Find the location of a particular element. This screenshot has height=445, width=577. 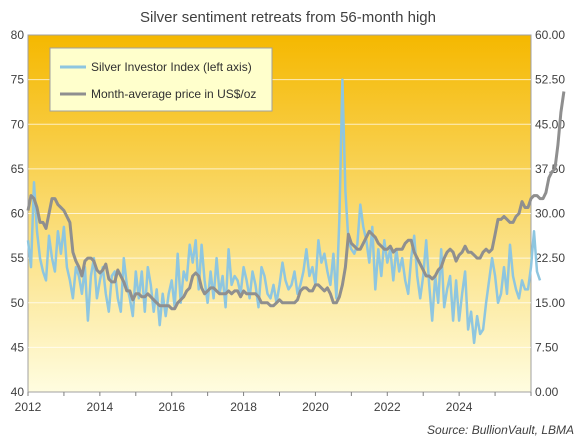

legend-label-investor-index: Silver Investor Index (left axis) is located at coordinates (171, 67).